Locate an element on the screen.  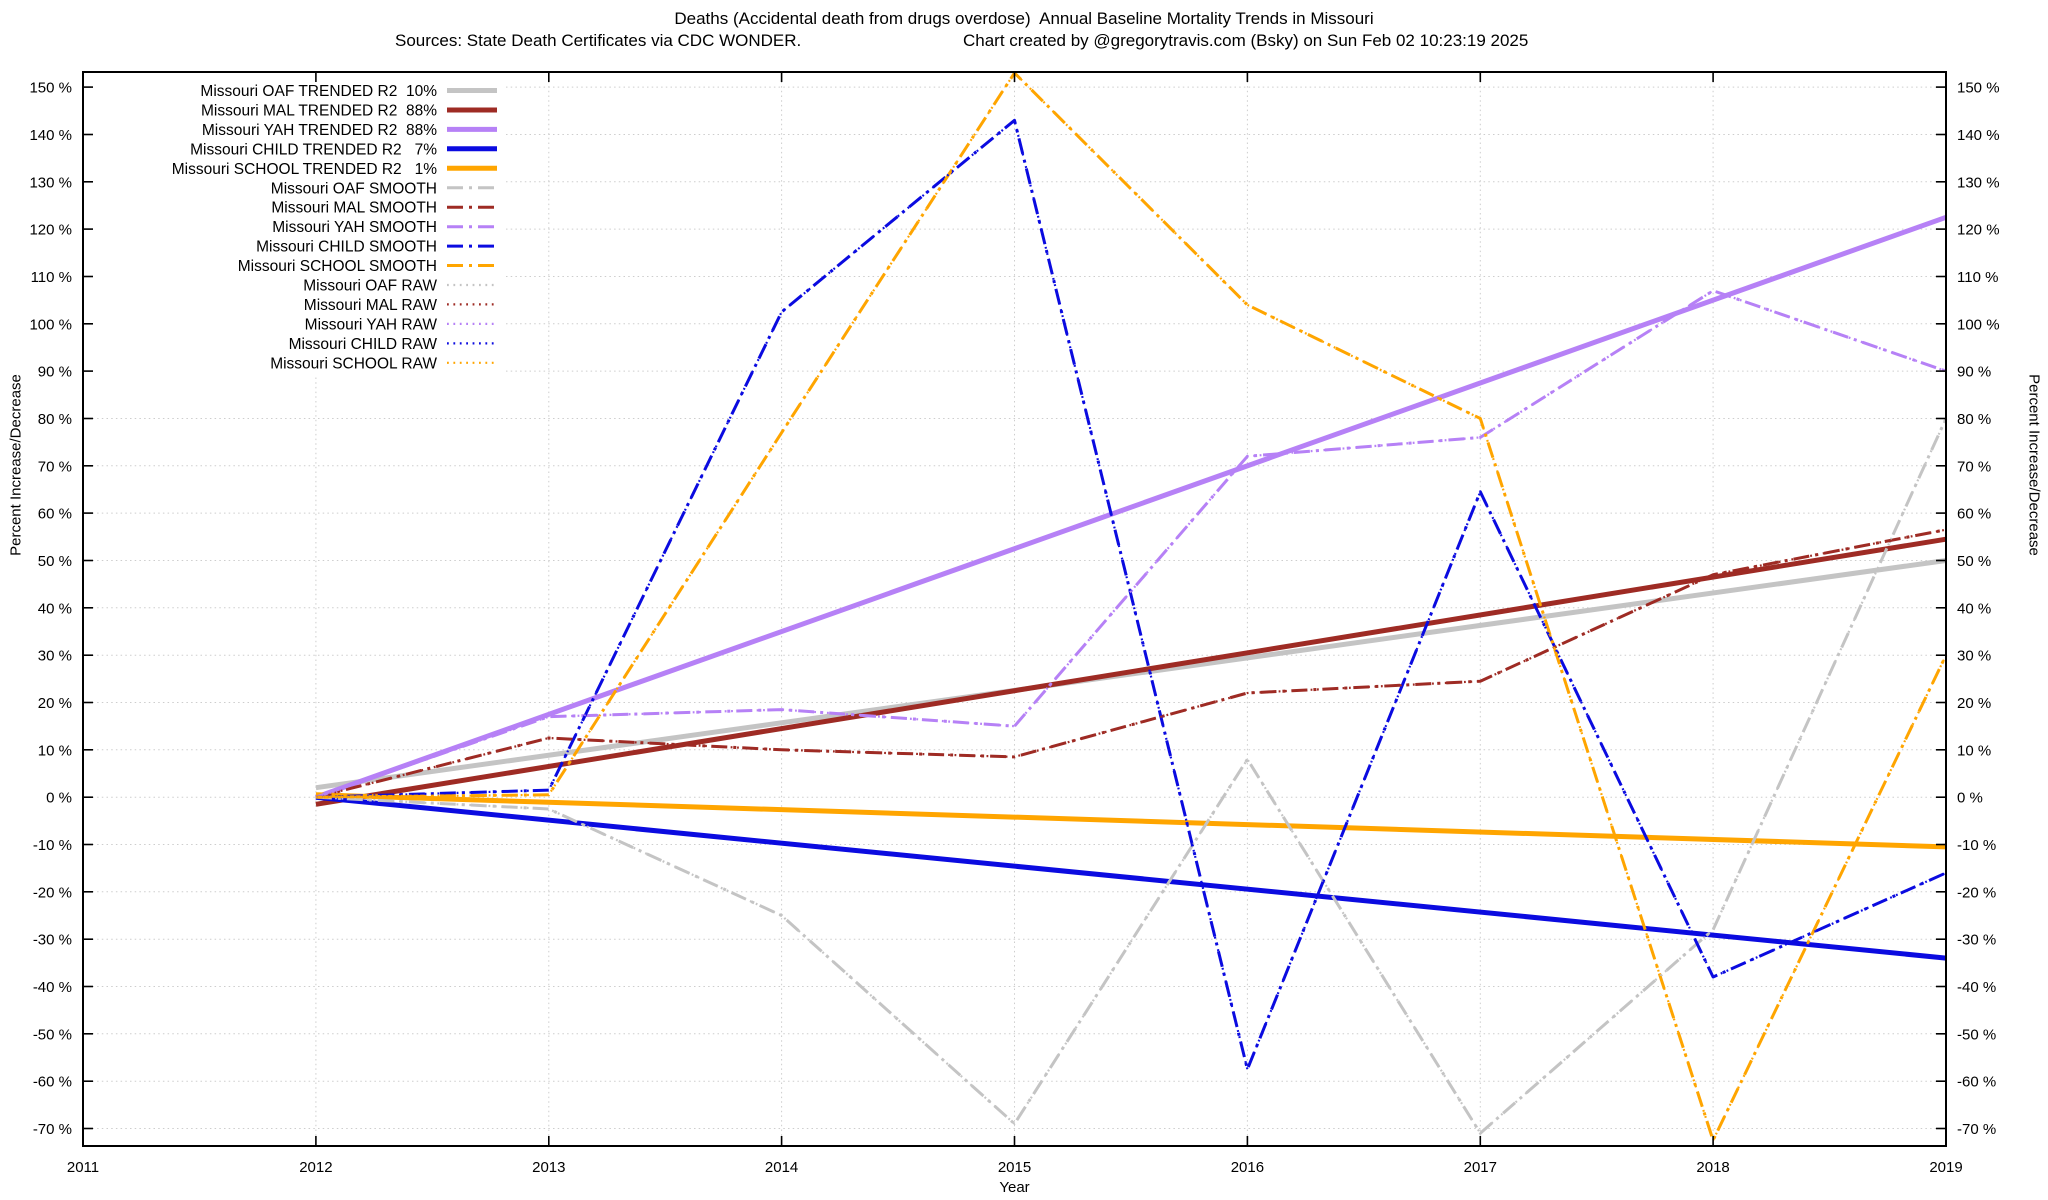
y-tick-label-left: -60 % is located at coordinates (52, 1082).